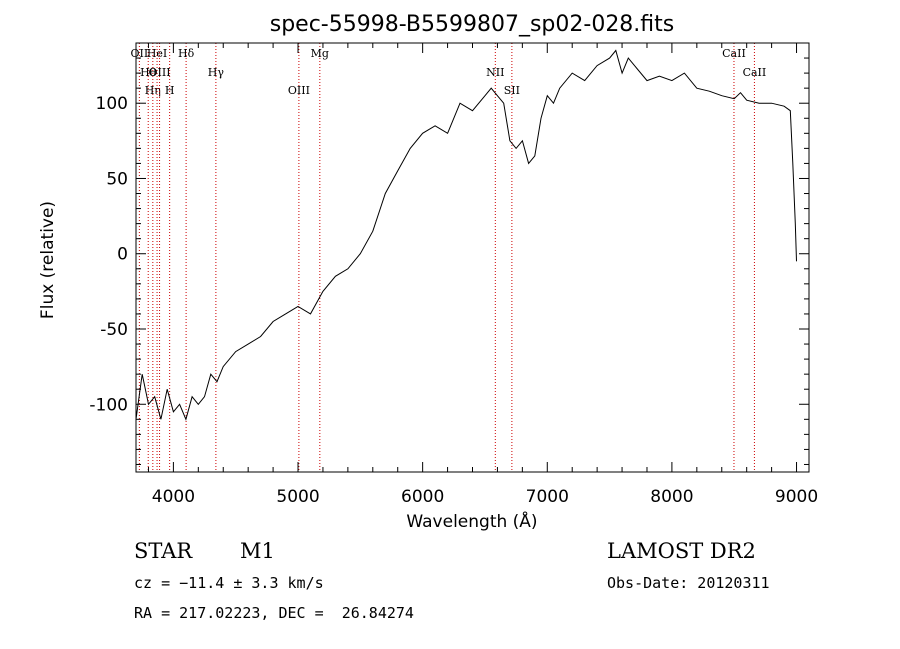 The height and width of the screenshot is (649, 900). Describe the element at coordinates (163, 551) in the screenshot. I see `object-class: STAR` at that location.